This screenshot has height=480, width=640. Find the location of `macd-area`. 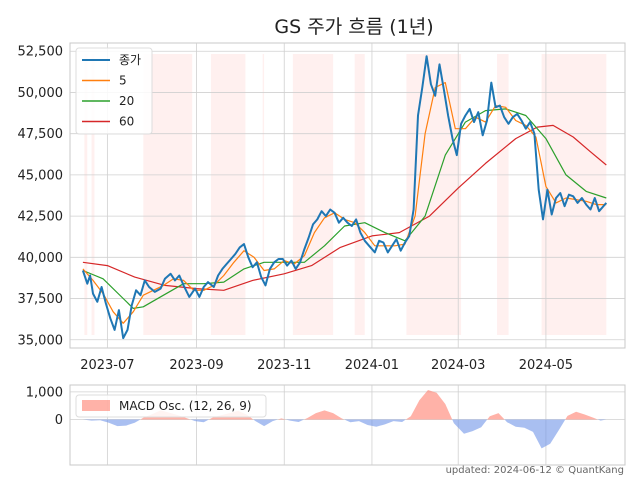

macd-area is located at coordinates (344, 419).